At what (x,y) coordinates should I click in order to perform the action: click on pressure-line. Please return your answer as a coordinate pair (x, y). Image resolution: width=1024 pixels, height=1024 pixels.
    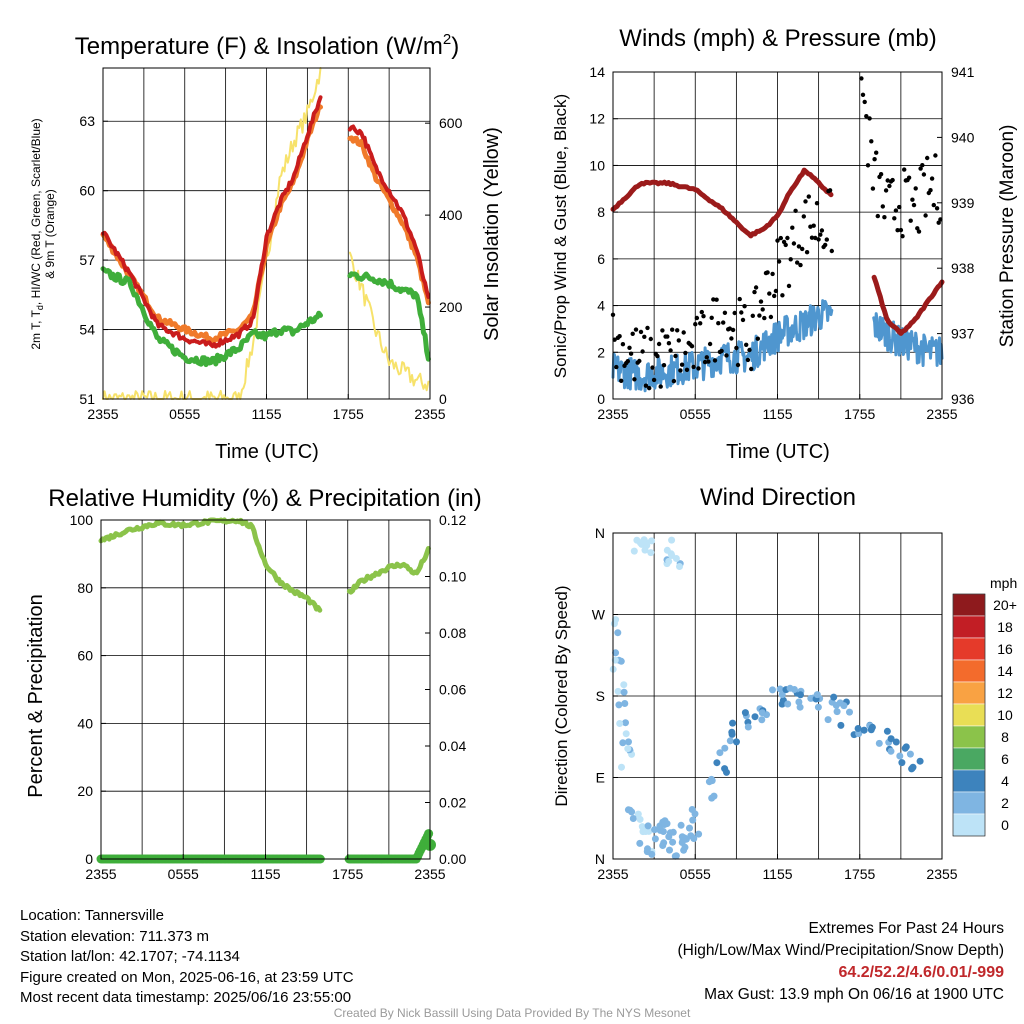
    Looking at the image, I should click on (777, 251).